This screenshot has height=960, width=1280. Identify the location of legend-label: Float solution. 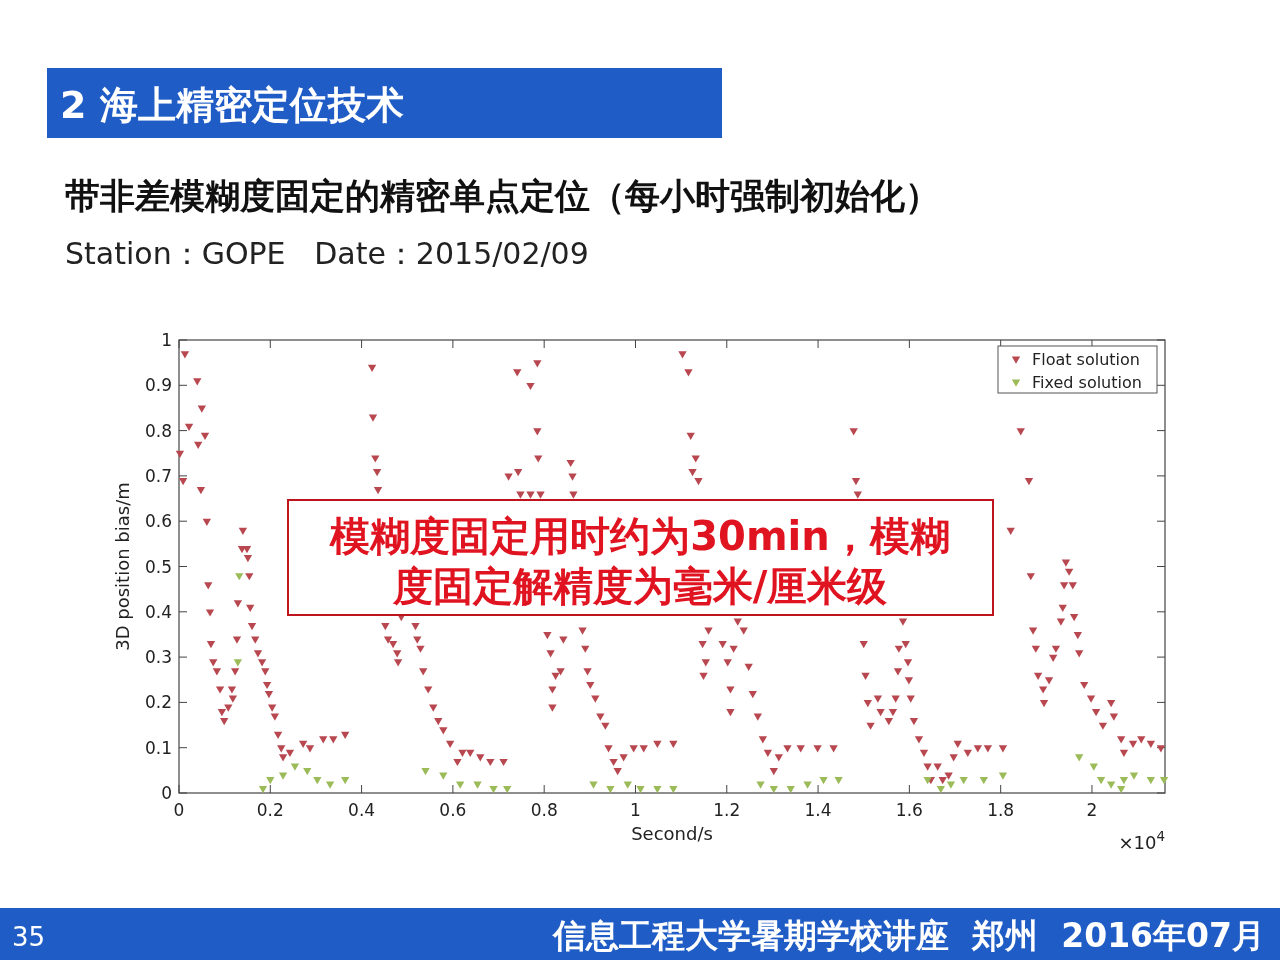
(1086, 359).